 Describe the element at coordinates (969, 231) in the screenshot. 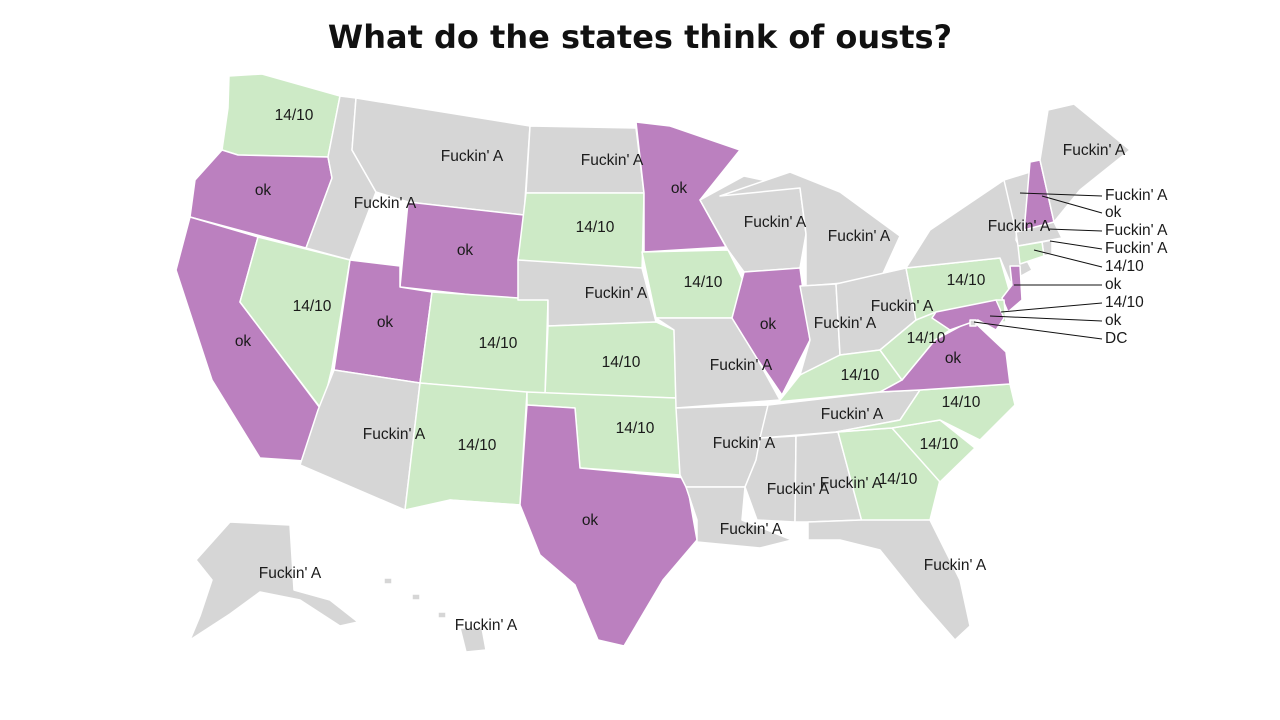

I see `state-new-york` at that location.